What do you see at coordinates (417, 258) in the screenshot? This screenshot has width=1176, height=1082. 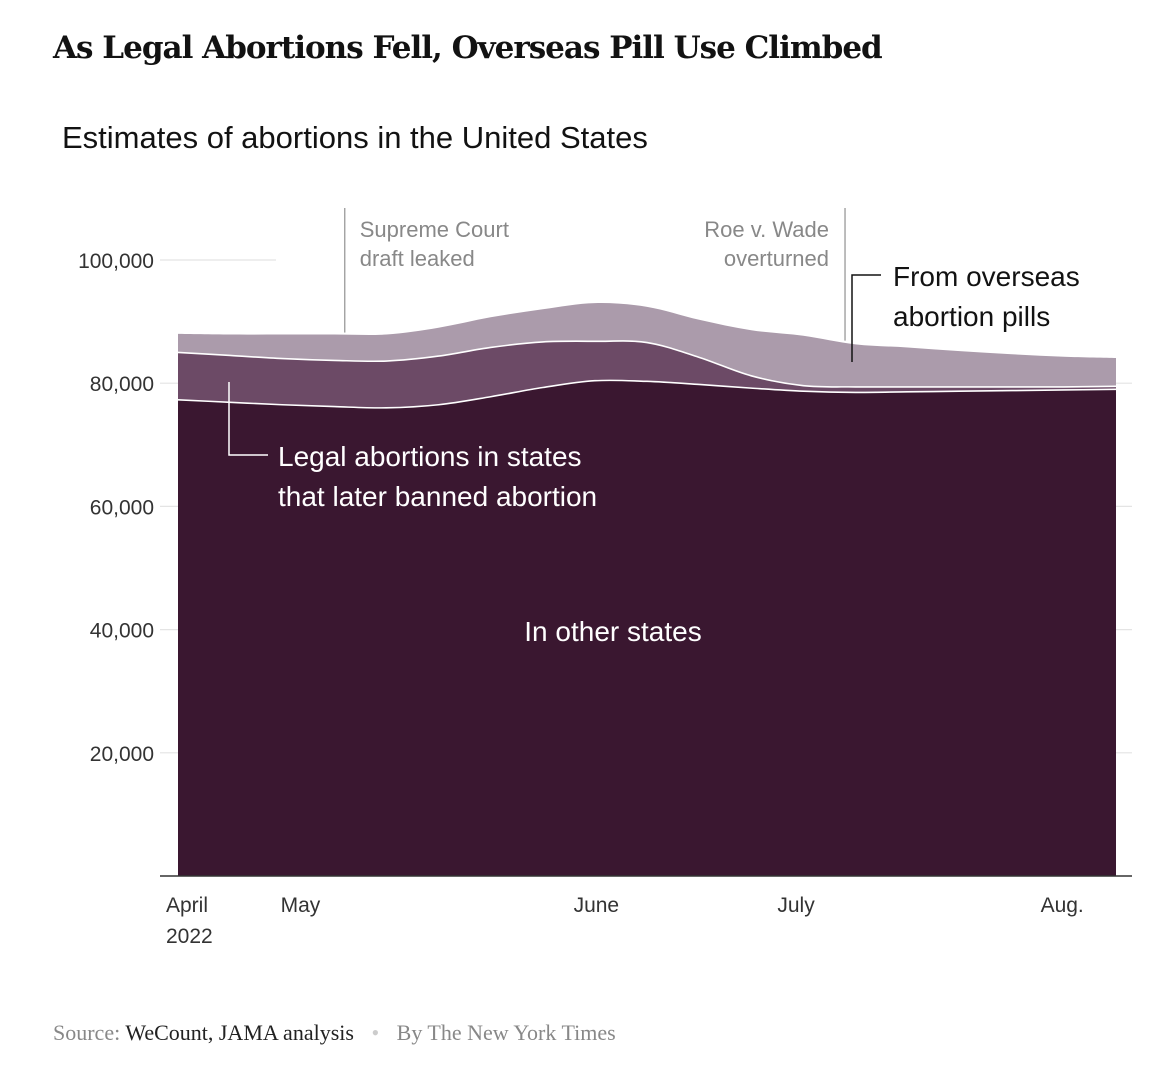 I see `draft-leak-label-line2: draft leaked` at bounding box center [417, 258].